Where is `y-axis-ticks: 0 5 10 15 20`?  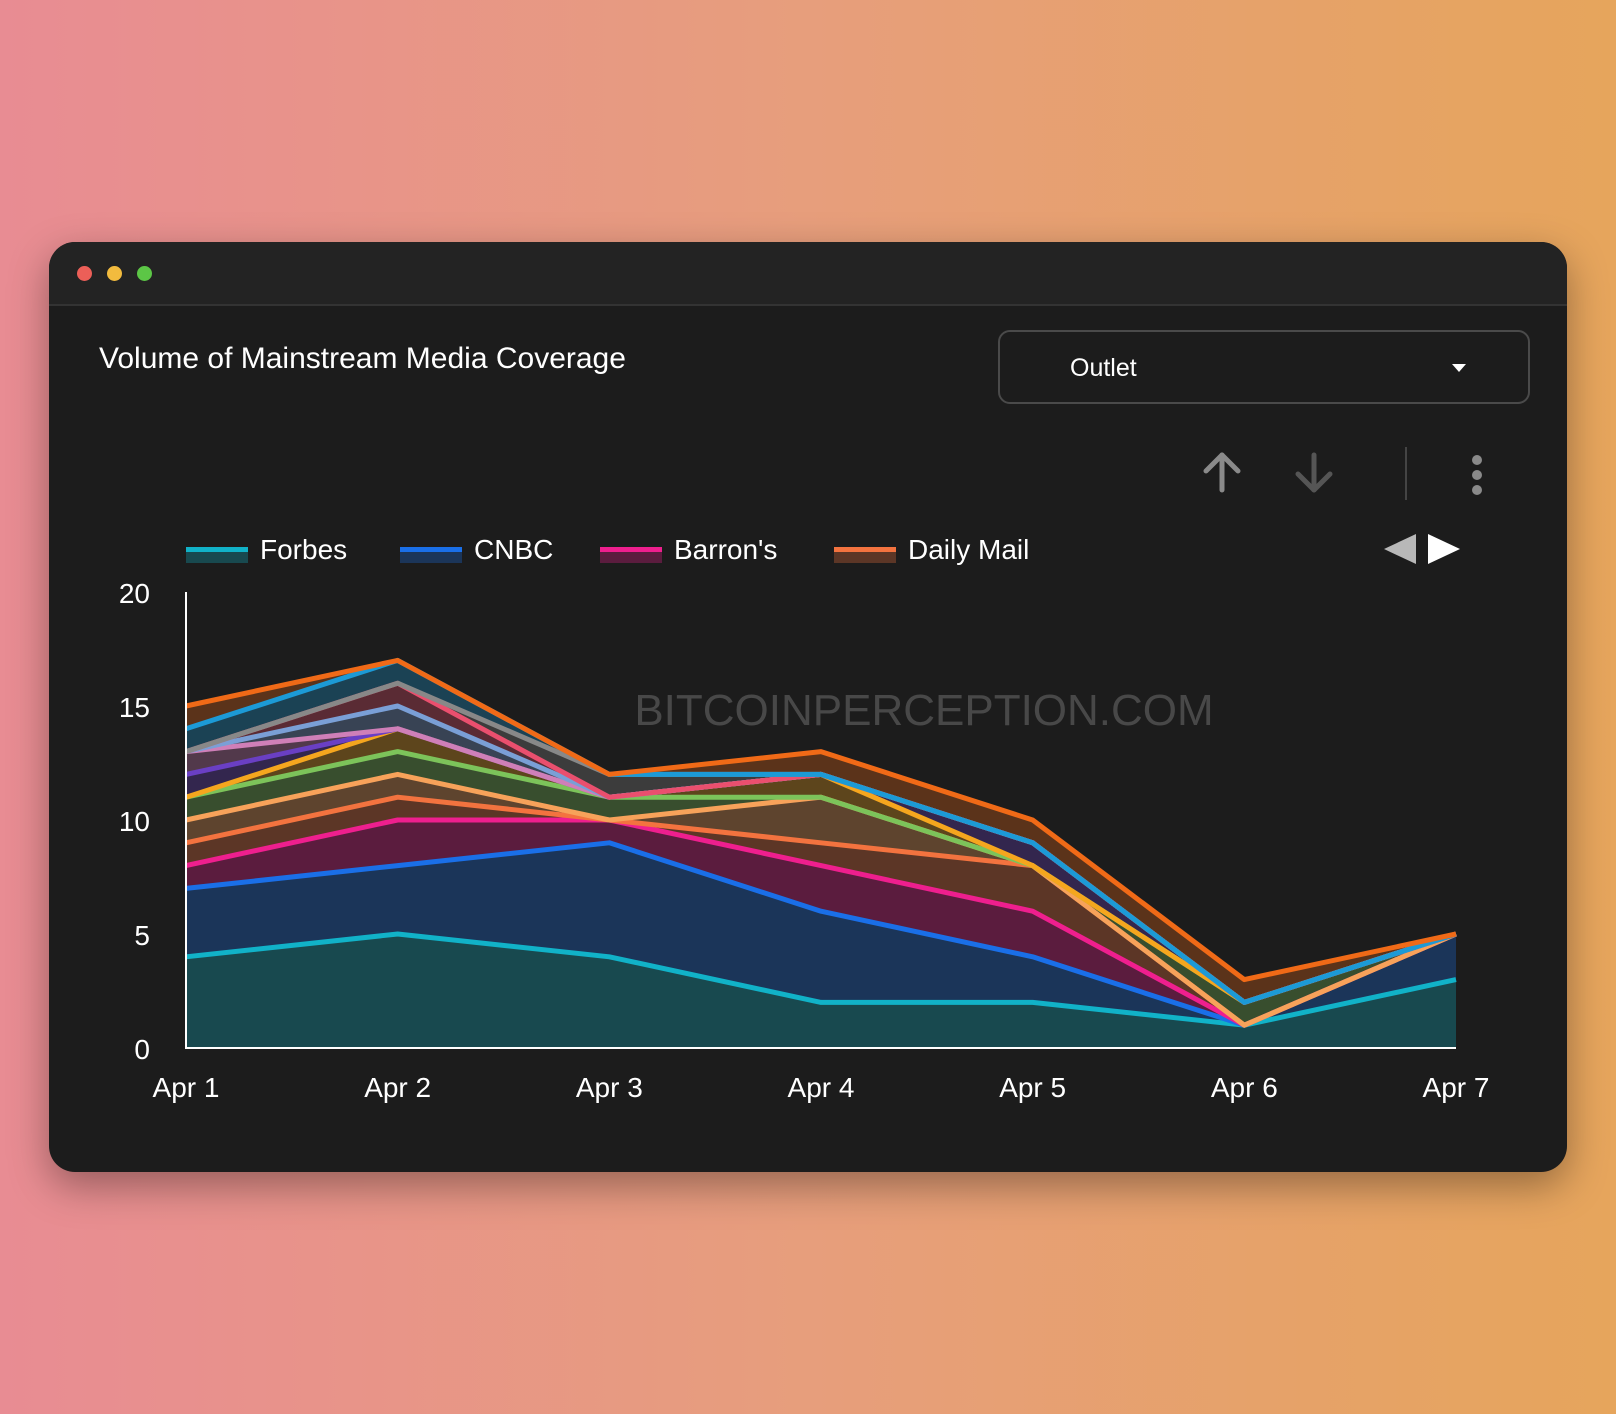
y-axis-ticks: 0 5 10 15 20 is located at coordinates (134, 821).